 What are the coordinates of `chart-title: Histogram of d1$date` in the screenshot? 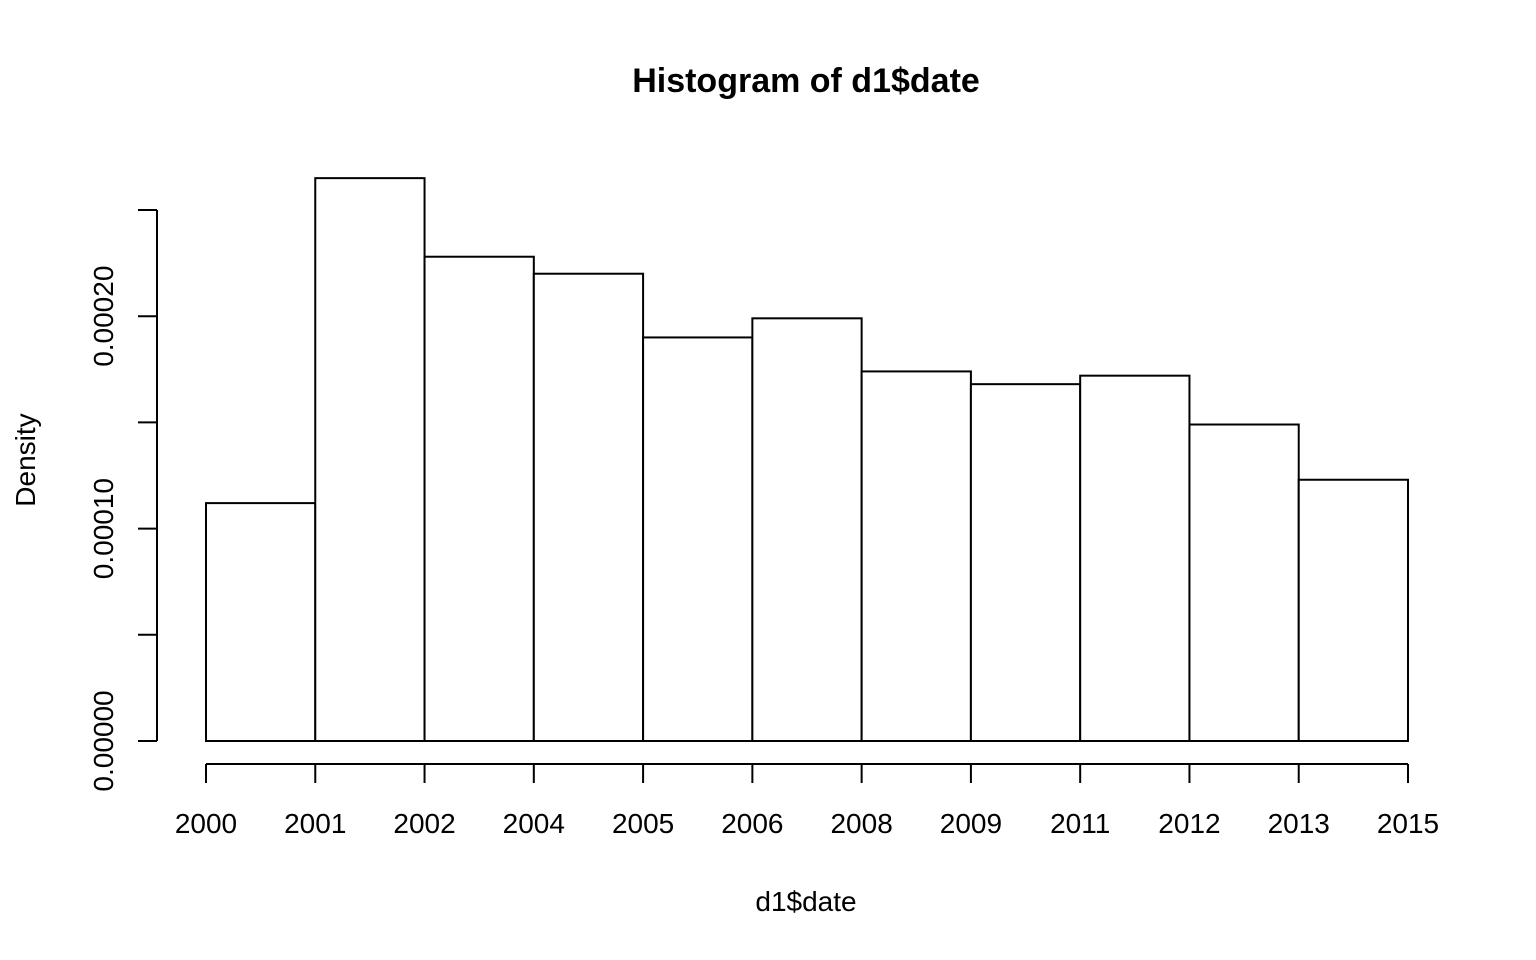 It's located at (806, 81).